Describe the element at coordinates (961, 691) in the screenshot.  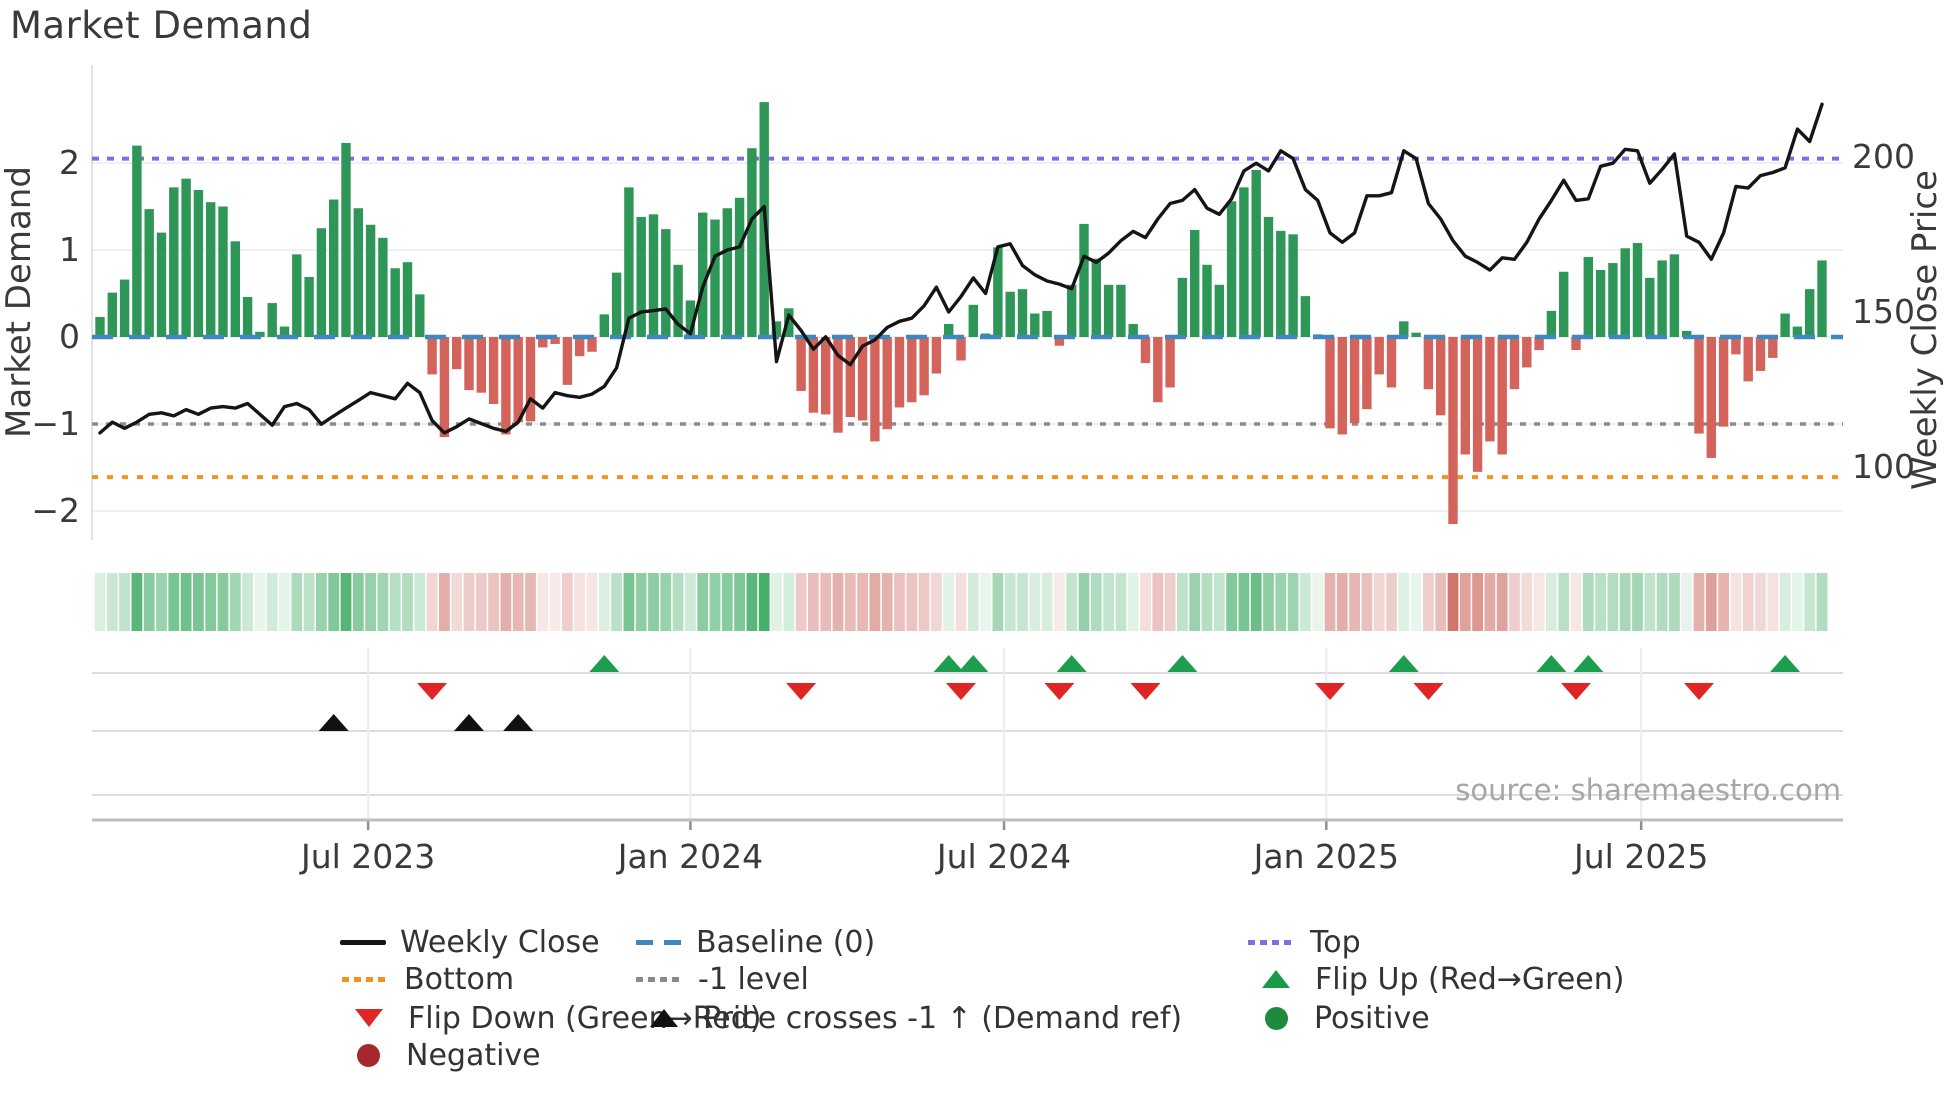
I see `flip-down-marker` at that location.